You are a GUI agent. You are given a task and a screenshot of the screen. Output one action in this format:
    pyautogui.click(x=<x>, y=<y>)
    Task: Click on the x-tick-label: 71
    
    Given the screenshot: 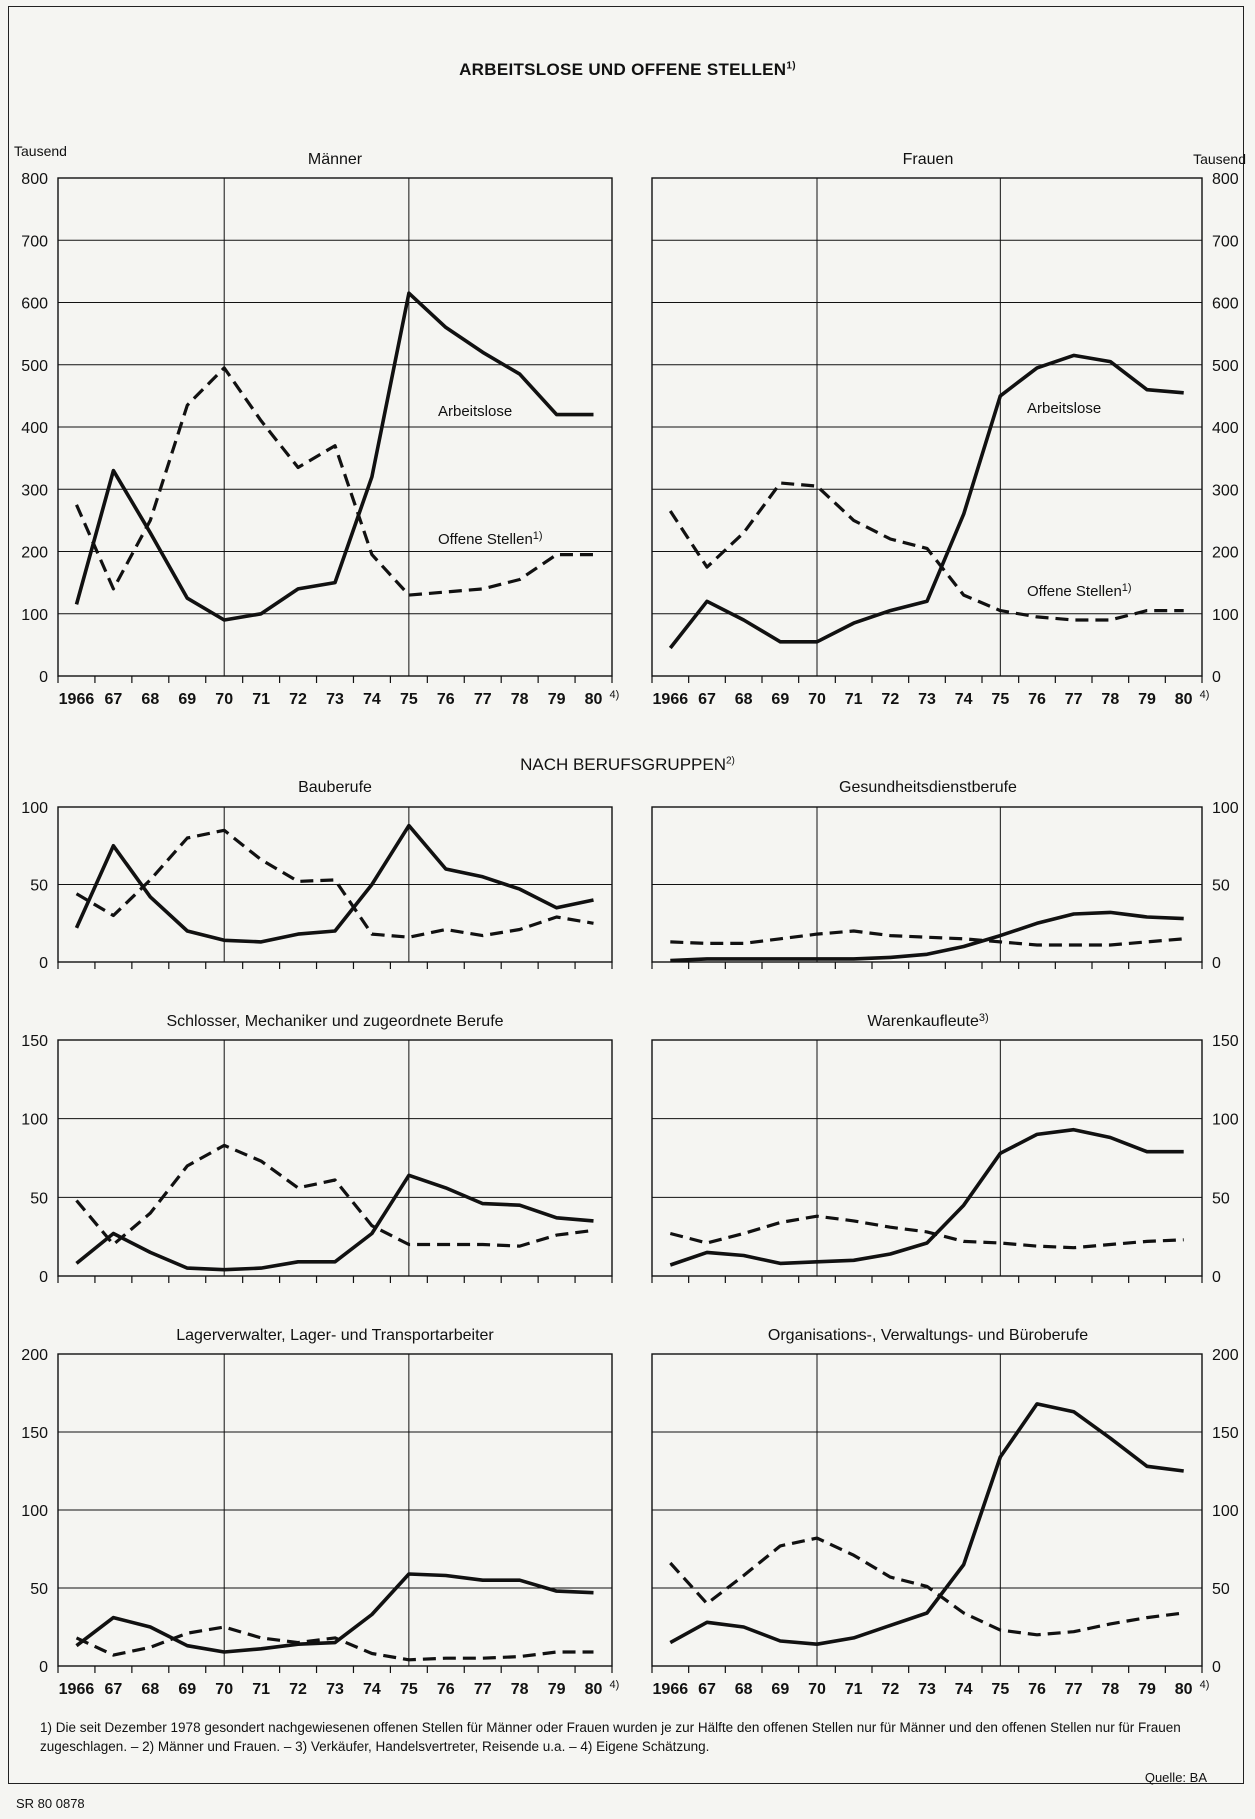 What is the action you would take?
    pyautogui.click(x=854, y=699)
    